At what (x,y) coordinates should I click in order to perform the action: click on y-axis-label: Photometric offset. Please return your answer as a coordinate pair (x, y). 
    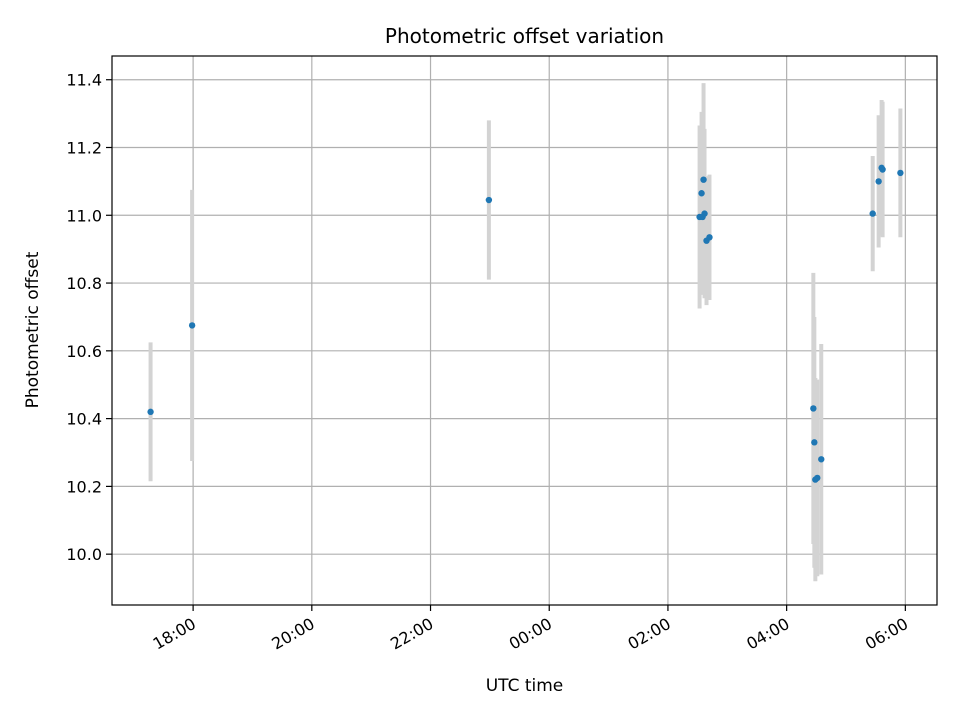
    Looking at the image, I should click on (33, 329).